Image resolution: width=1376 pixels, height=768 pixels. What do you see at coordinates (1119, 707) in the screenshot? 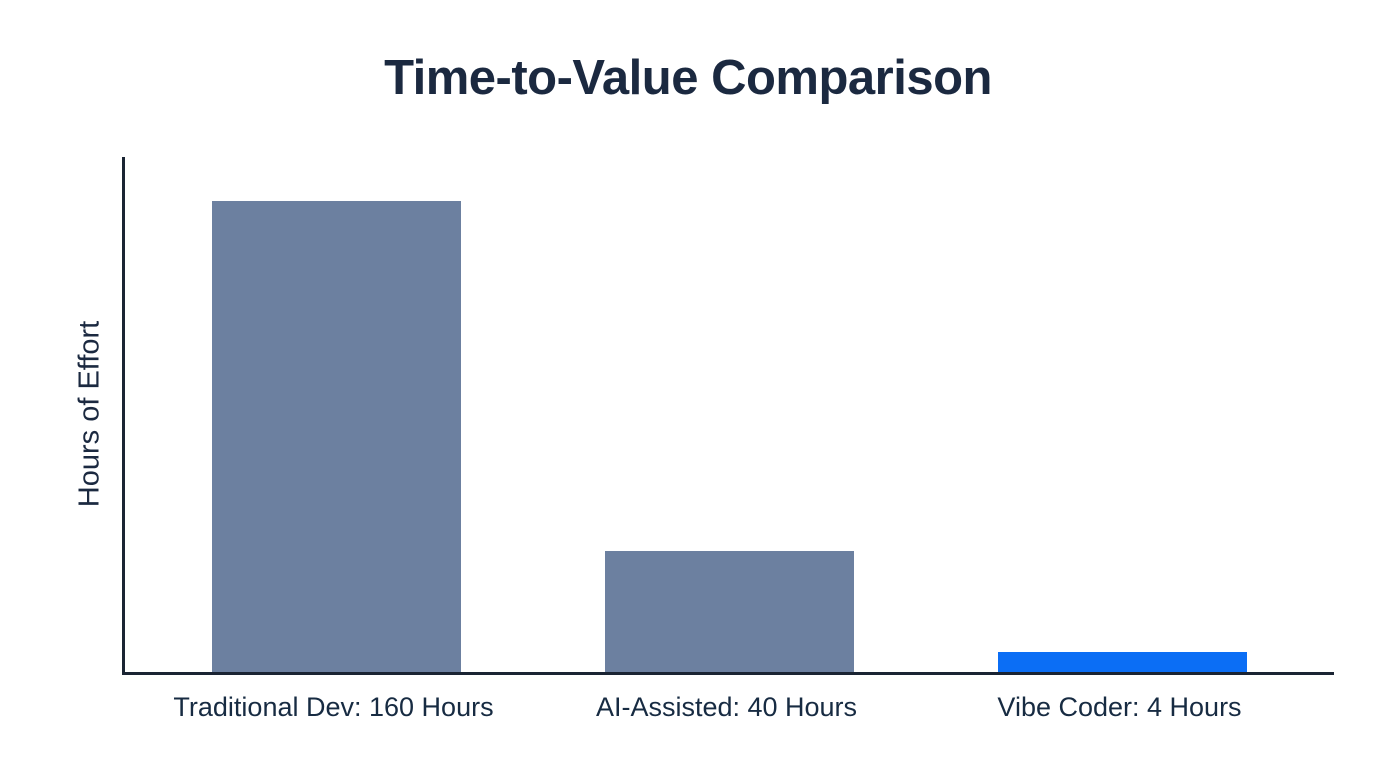
I see `x-label-3: Vibe Coder: 4 Hours` at bounding box center [1119, 707].